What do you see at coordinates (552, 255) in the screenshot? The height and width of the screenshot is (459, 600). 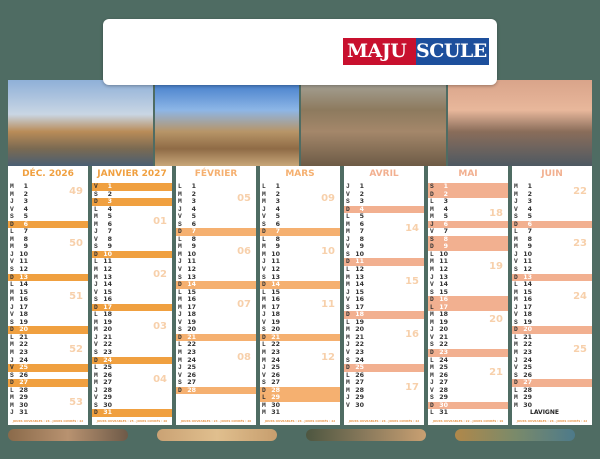 I see `day-row: 10` at bounding box center [552, 255].